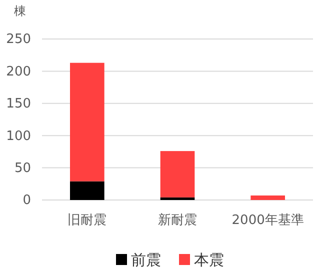  What do you see at coordinates (20, 11) in the screenshot?
I see `y-axis-title: 棟` at bounding box center [20, 11].